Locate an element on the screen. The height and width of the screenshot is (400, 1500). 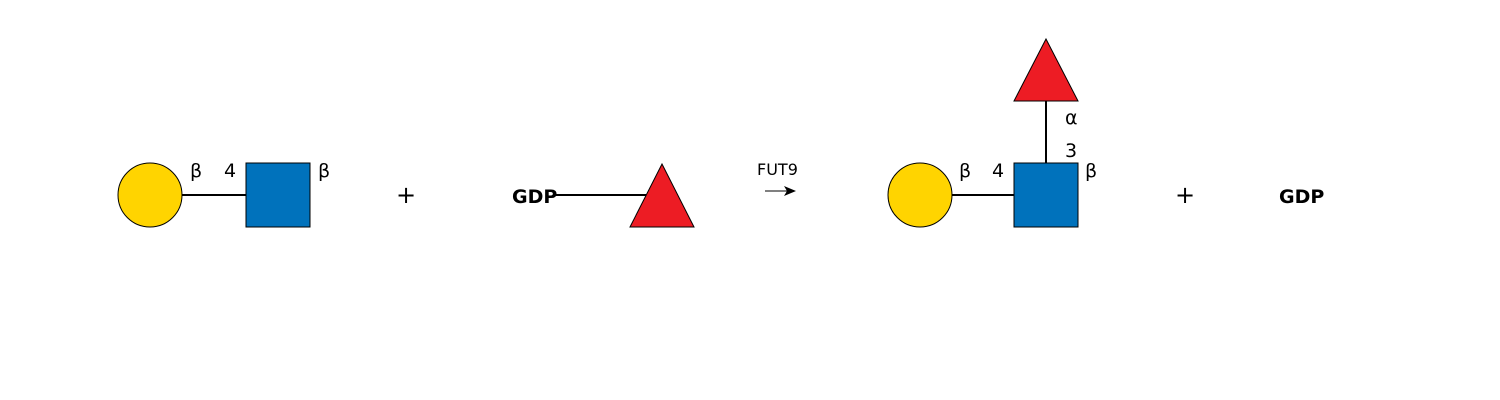
fuc-position-label: 3 is located at coordinates (1071, 151).